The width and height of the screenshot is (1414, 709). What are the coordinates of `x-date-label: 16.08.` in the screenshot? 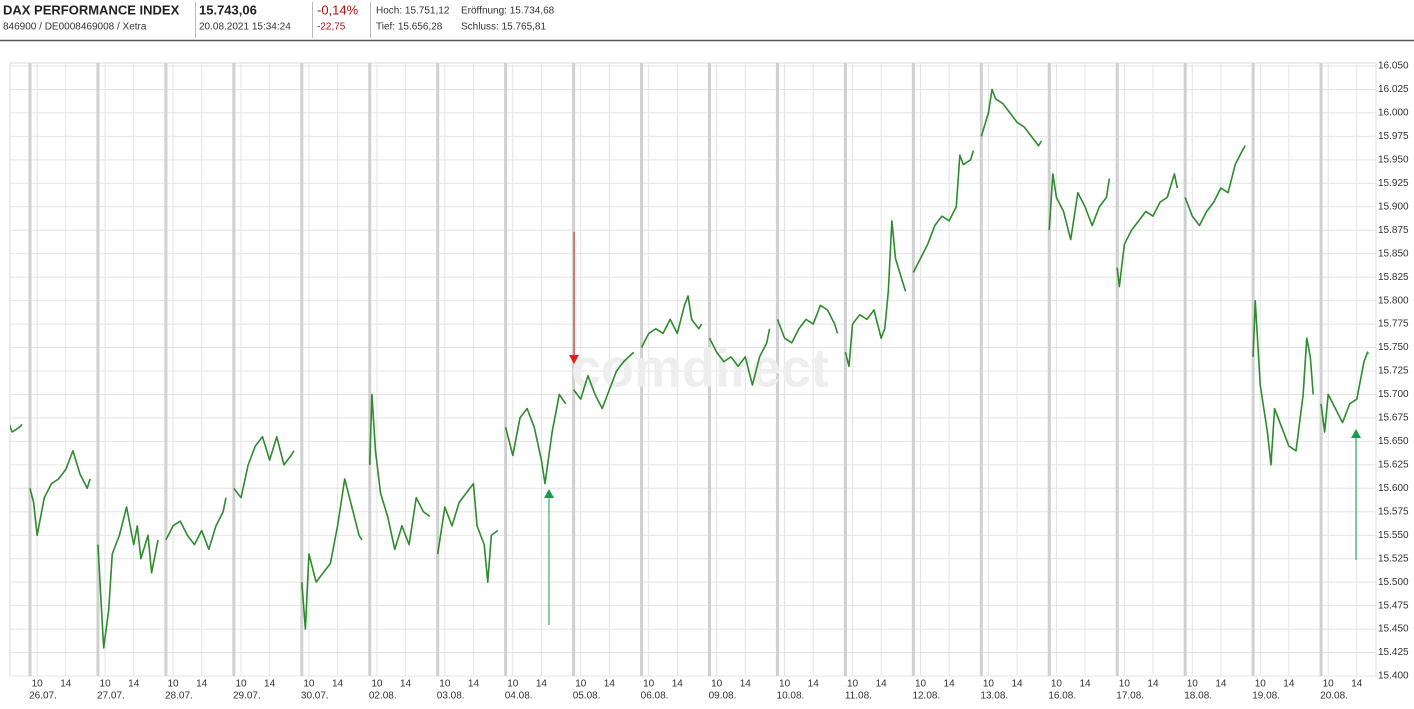 It's located at (1062, 696).